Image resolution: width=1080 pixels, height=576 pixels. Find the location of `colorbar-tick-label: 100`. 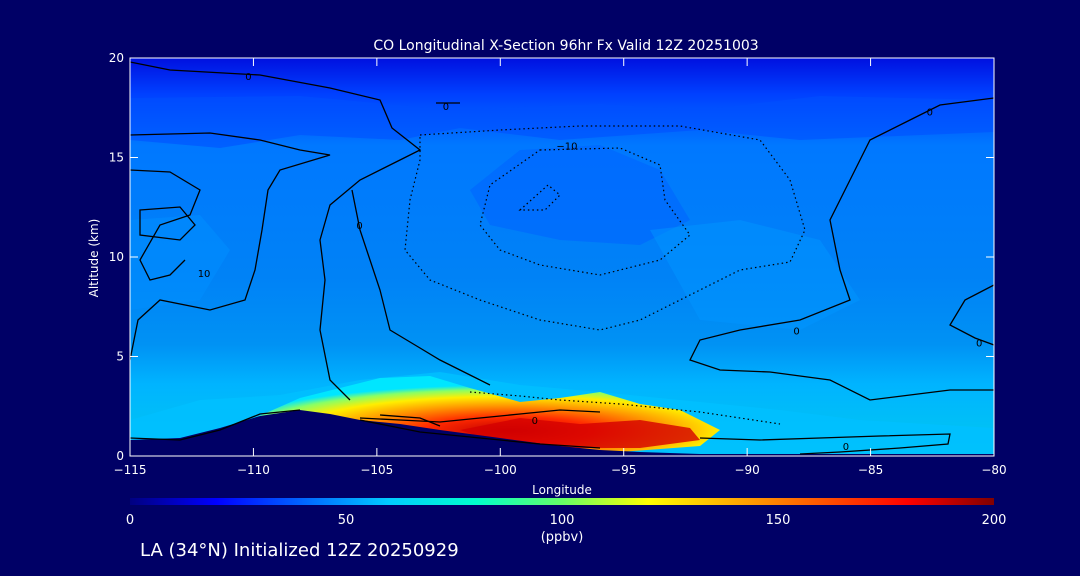

colorbar-tick-label: 100 is located at coordinates (562, 520).